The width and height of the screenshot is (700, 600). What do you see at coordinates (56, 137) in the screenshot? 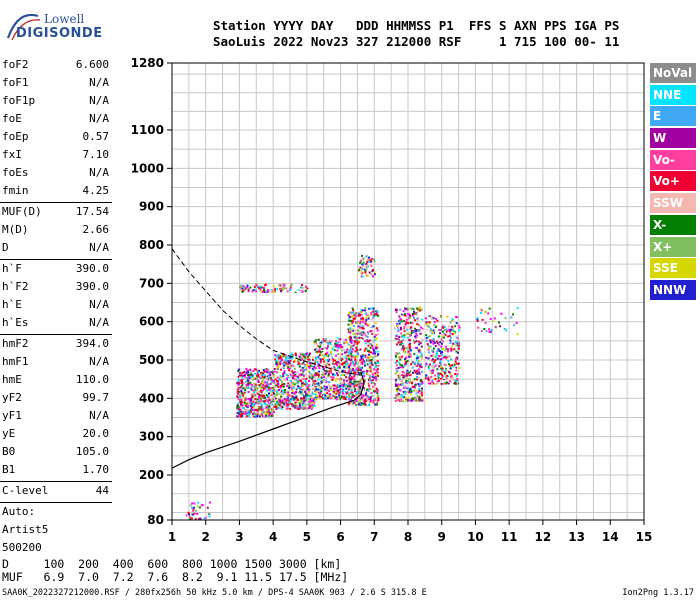
I see `param-row: foEp 0.57` at bounding box center [56, 137].